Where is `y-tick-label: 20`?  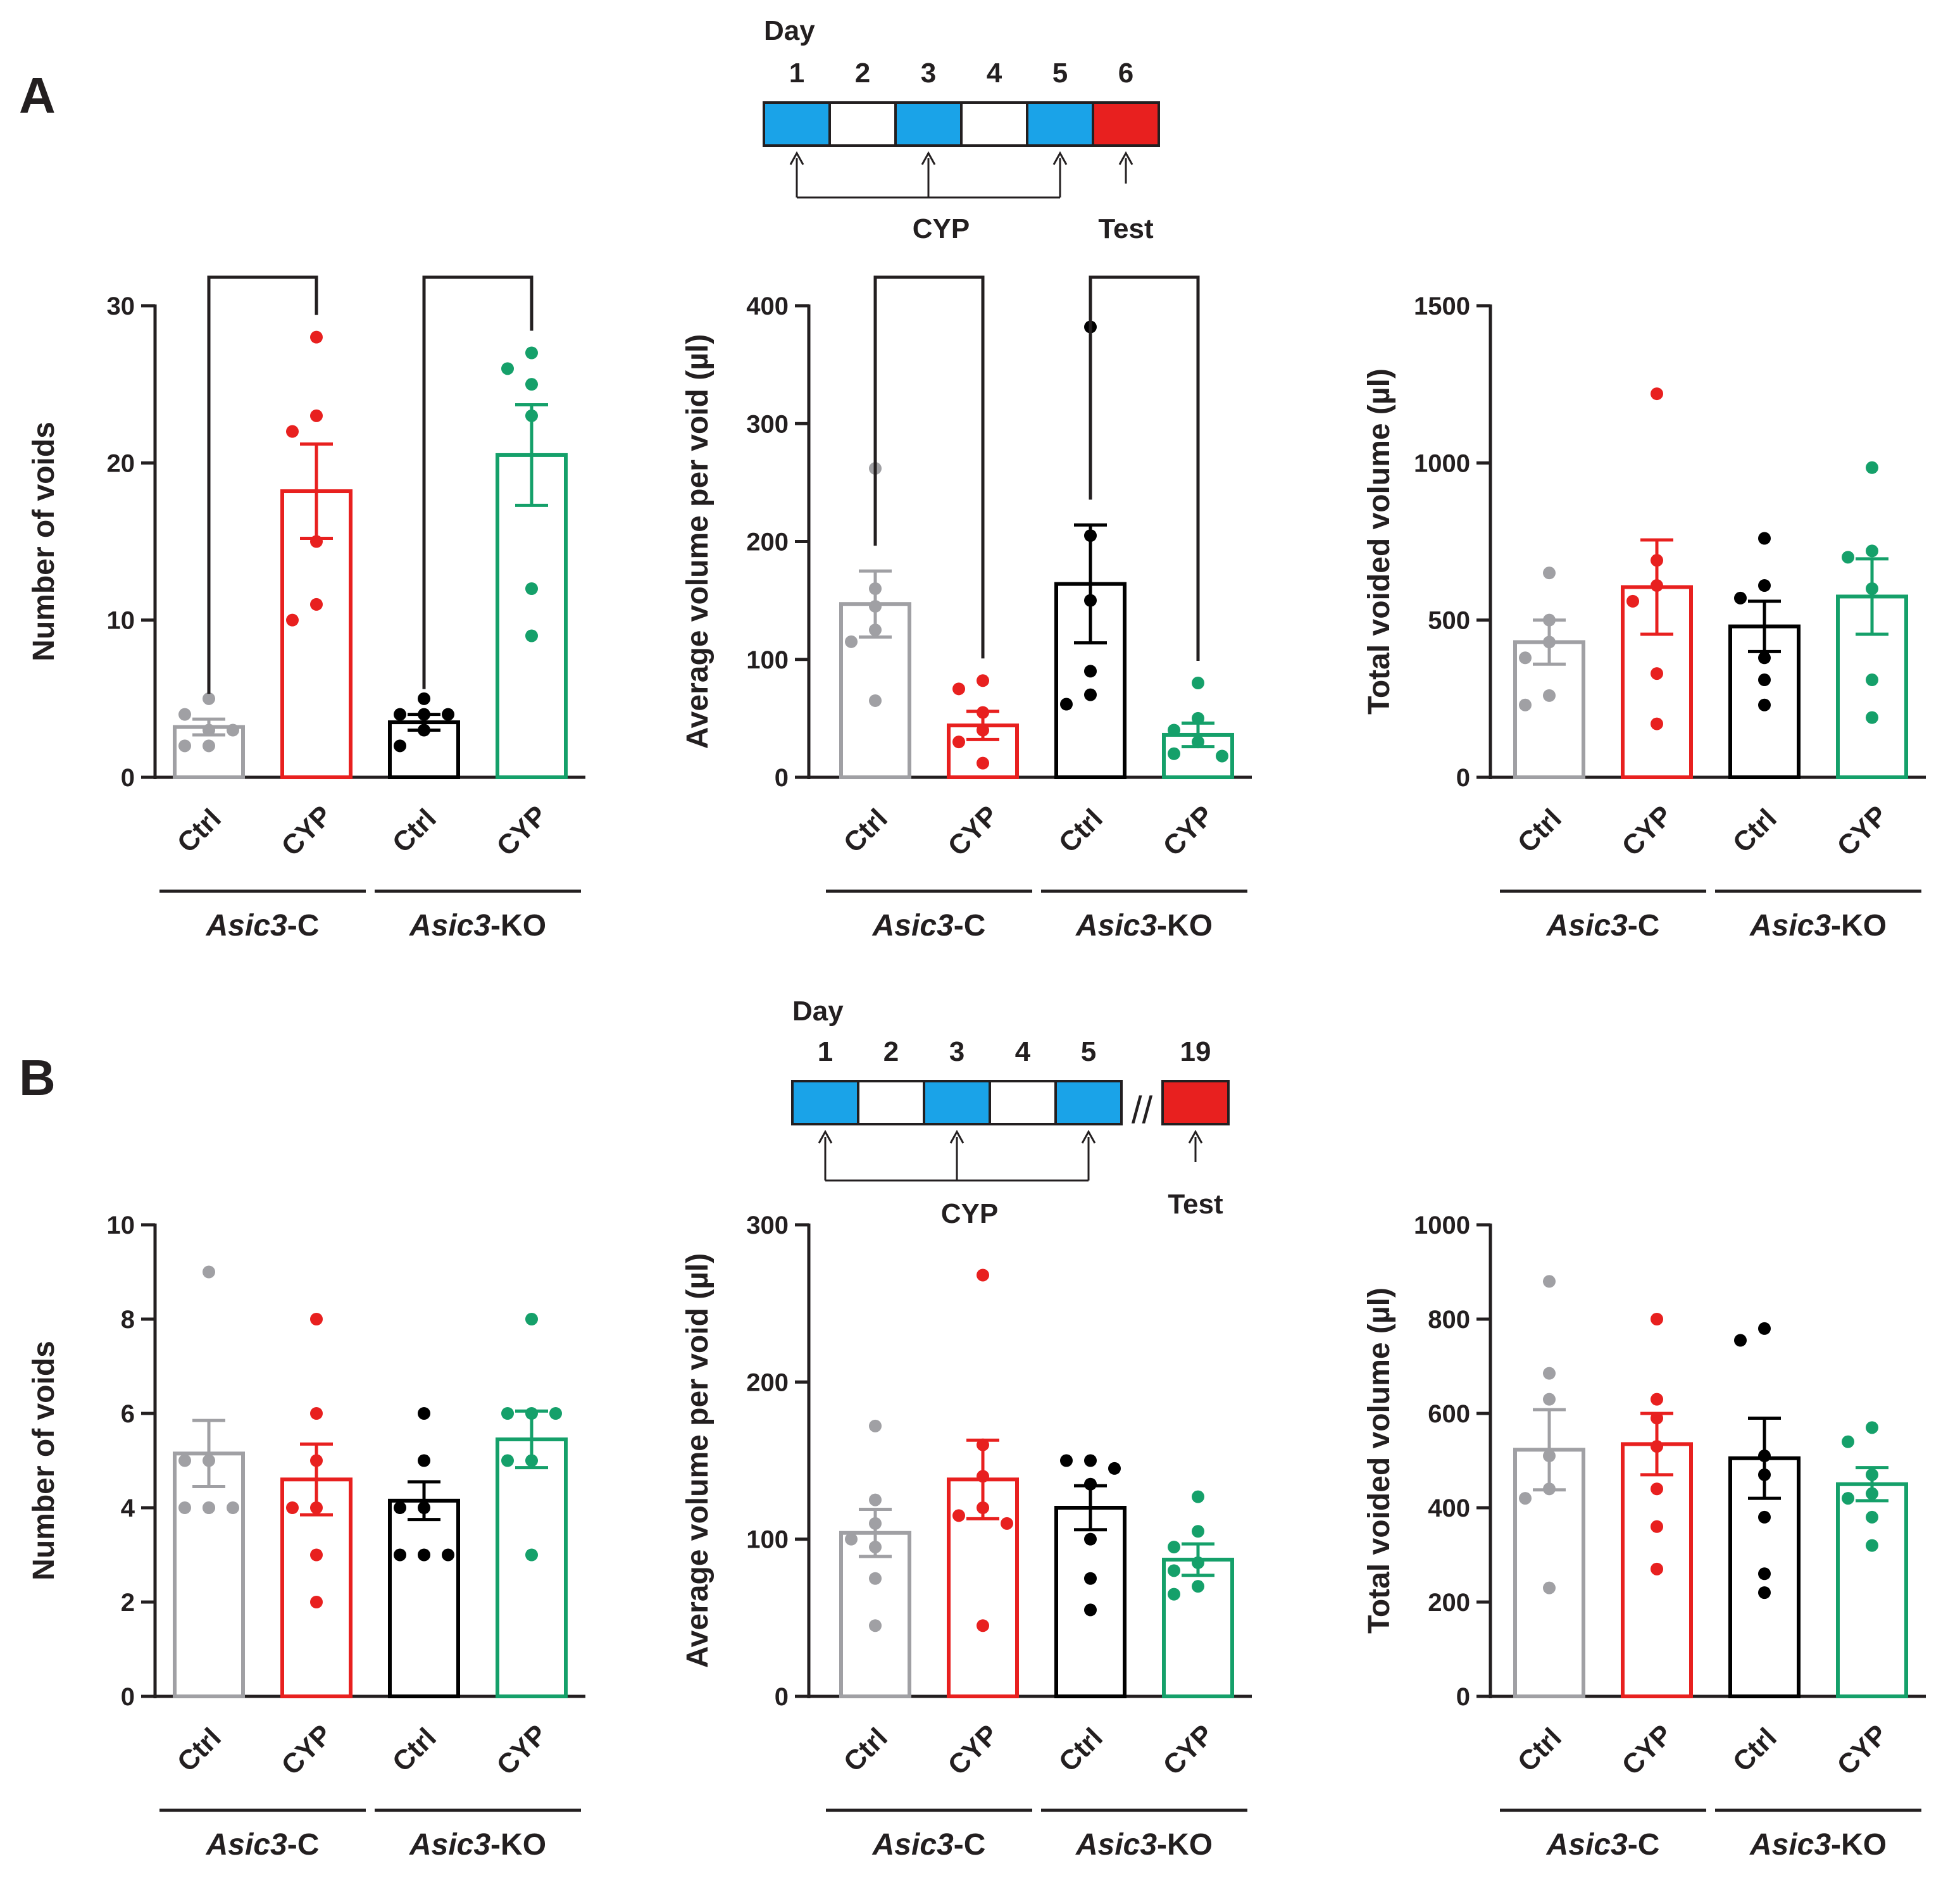
y-tick-label: 20 is located at coordinates (121, 463).